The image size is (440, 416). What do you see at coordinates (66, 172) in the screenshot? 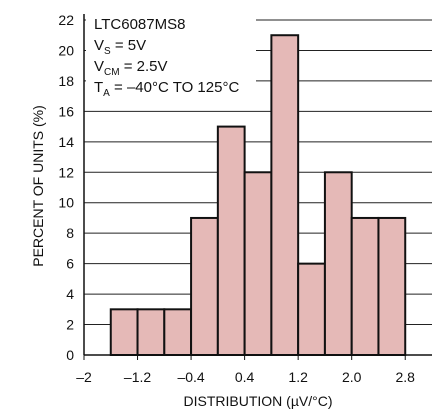
I see `y-tick-label: 12` at bounding box center [66, 172].